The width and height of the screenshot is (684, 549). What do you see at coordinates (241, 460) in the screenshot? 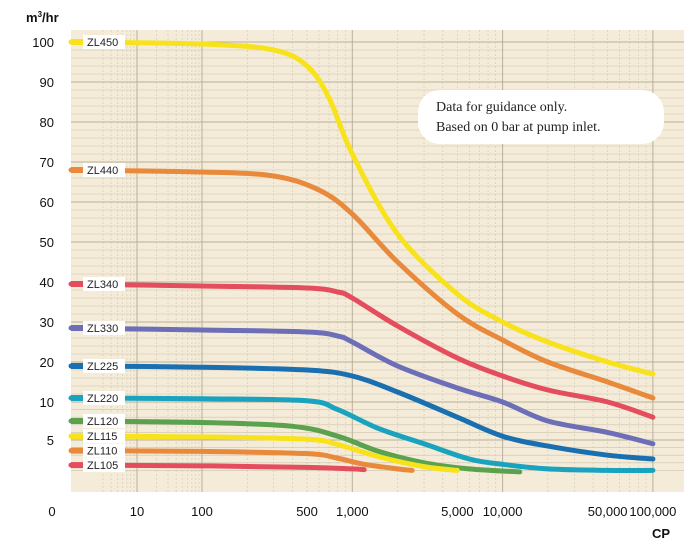
I see `series-line-zl110` at bounding box center [241, 460].